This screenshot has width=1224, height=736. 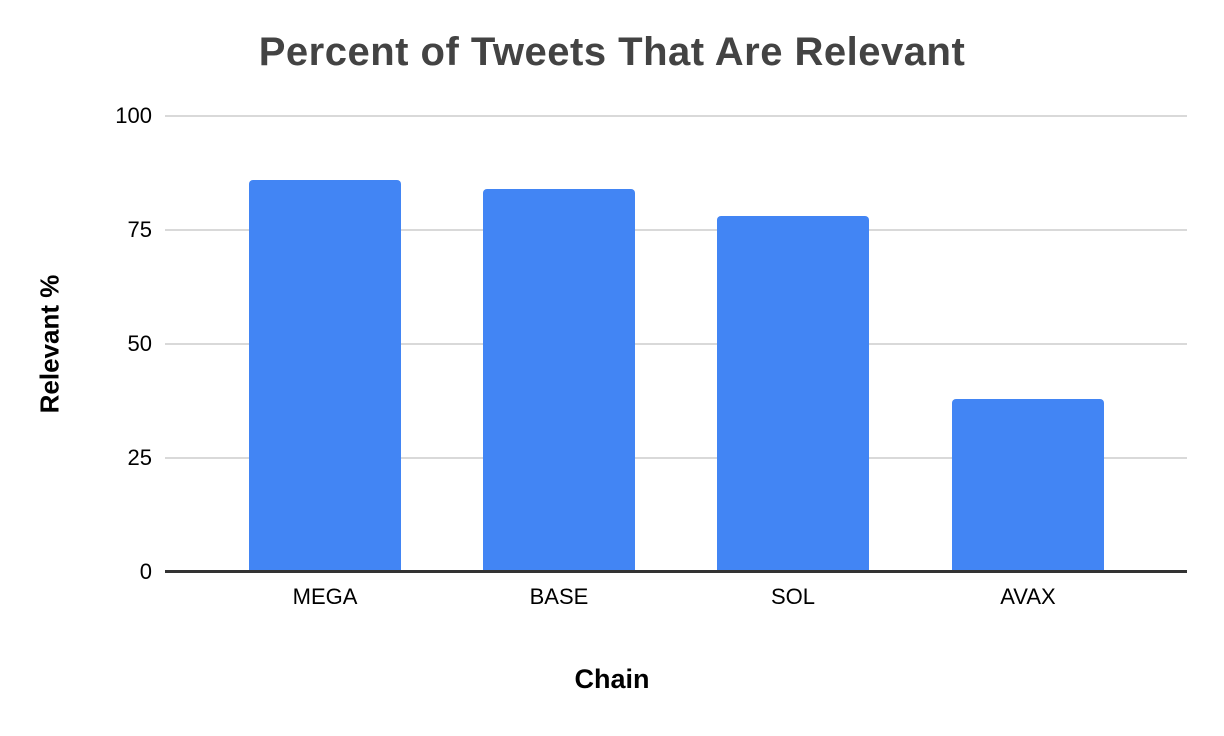 What do you see at coordinates (145, 571) in the screenshot?
I see `y-tick-label-0: 0` at bounding box center [145, 571].